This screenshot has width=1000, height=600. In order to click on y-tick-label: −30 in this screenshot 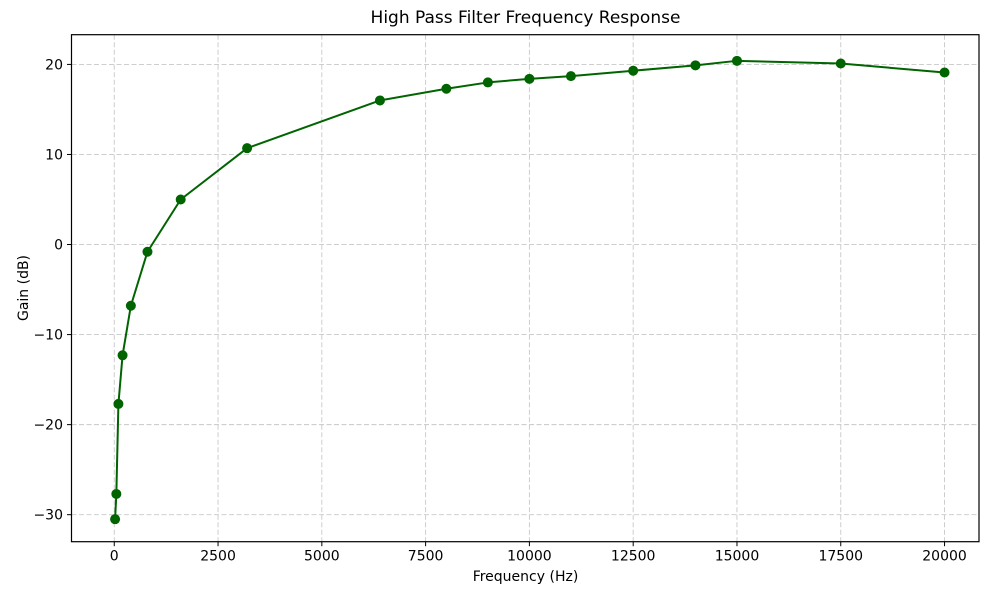, I will do `click(48, 516)`.